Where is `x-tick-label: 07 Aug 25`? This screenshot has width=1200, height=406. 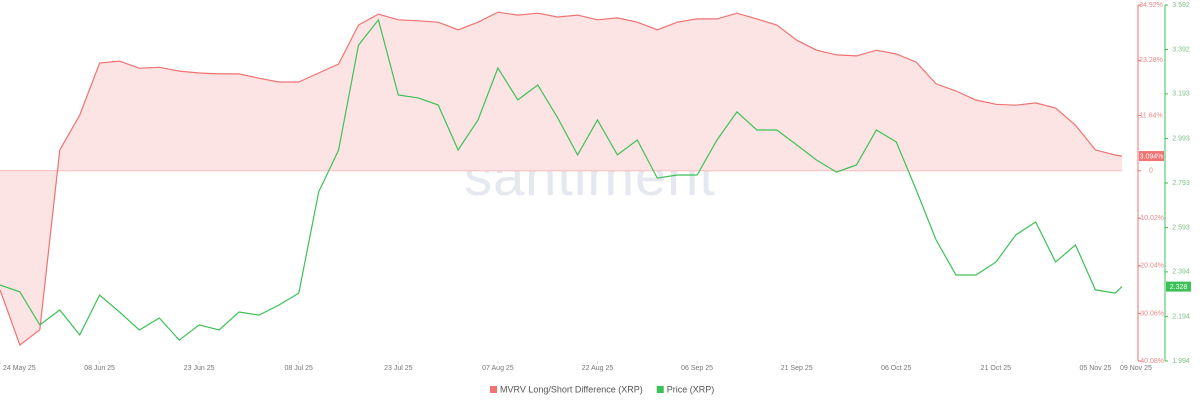
x-tick-label: 07 Aug 25 is located at coordinates (498, 368).